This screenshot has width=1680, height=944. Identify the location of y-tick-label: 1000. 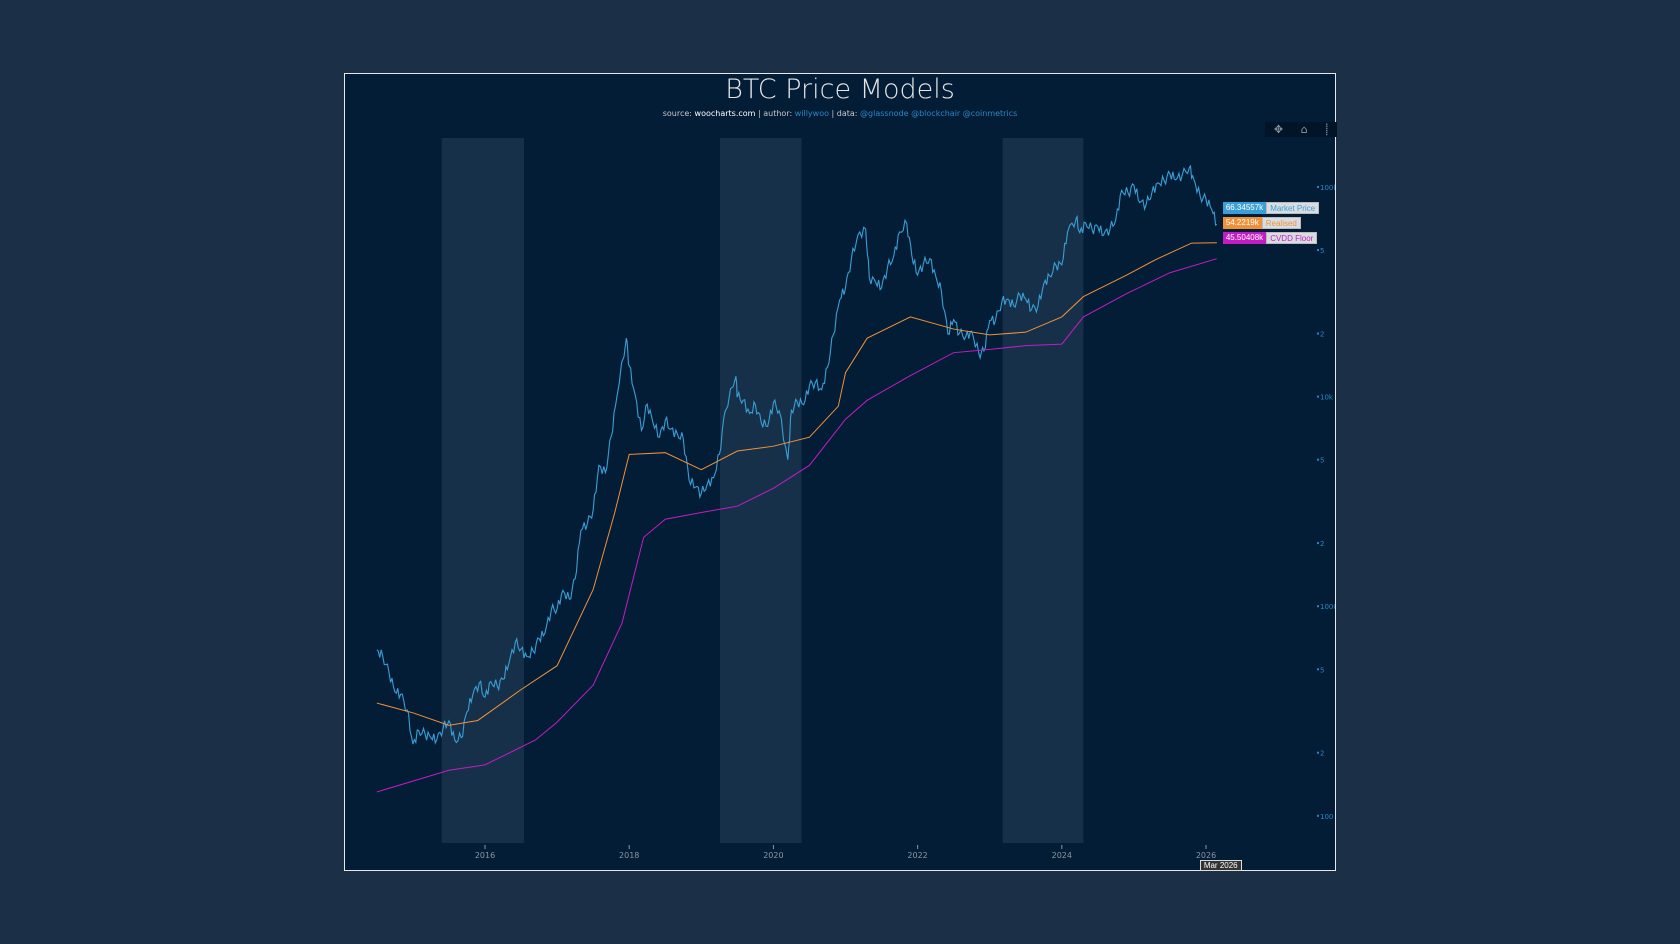
(1327, 607).